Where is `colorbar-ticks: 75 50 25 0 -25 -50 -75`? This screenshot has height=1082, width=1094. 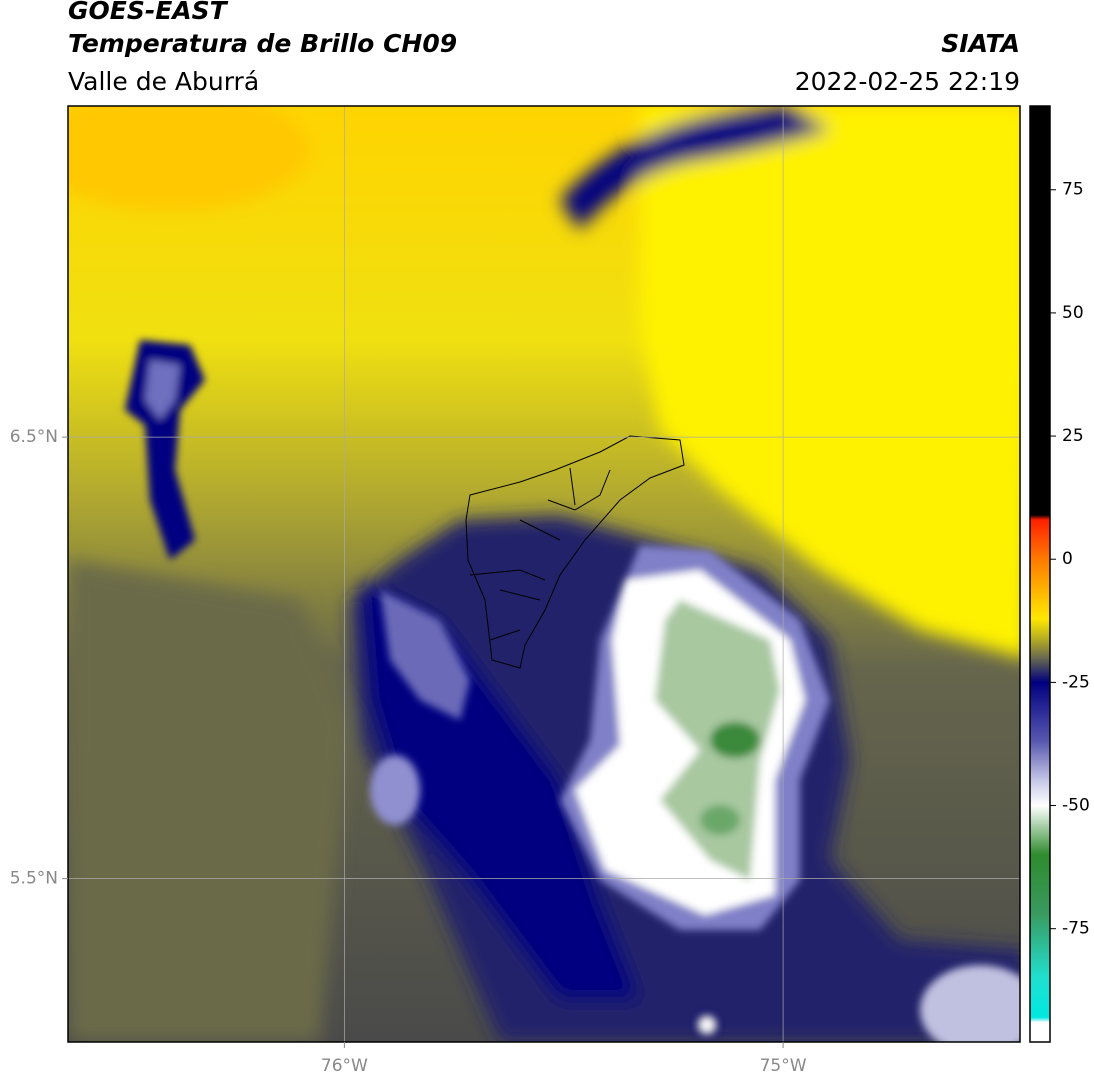
colorbar-ticks: 75 50 25 0 -25 -50 -75 is located at coordinates (1070, 559).